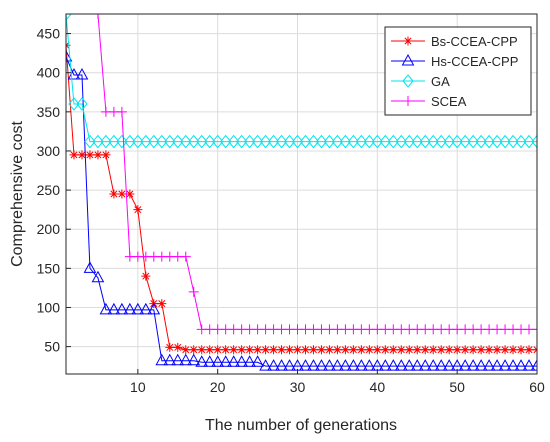 The height and width of the screenshot is (442, 550). What do you see at coordinates (429, 101) in the screenshot?
I see `legend-item-scea: SCEA` at bounding box center [429, 101].